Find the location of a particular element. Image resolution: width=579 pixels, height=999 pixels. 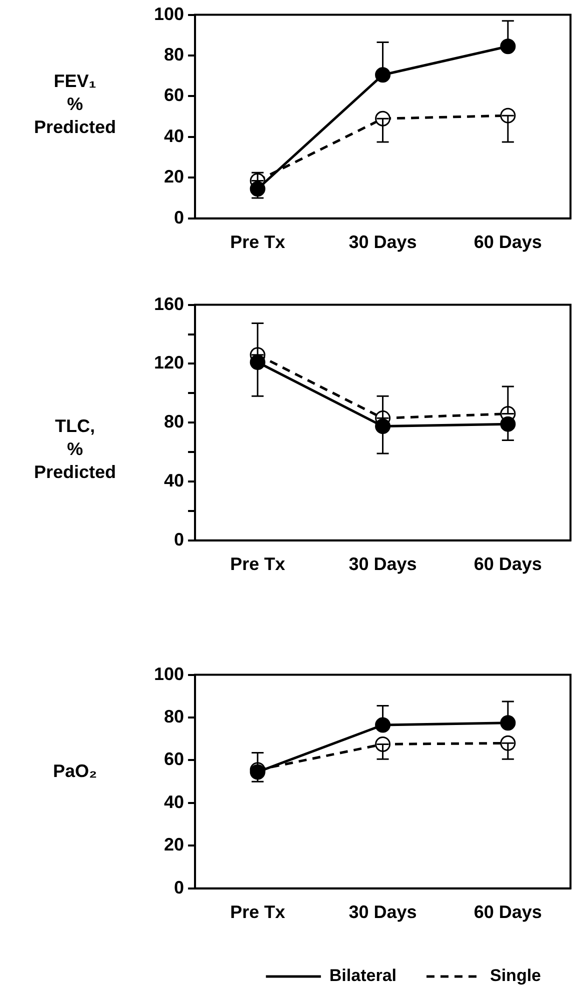

legend-label: Single is located at coordinates (516, 976).